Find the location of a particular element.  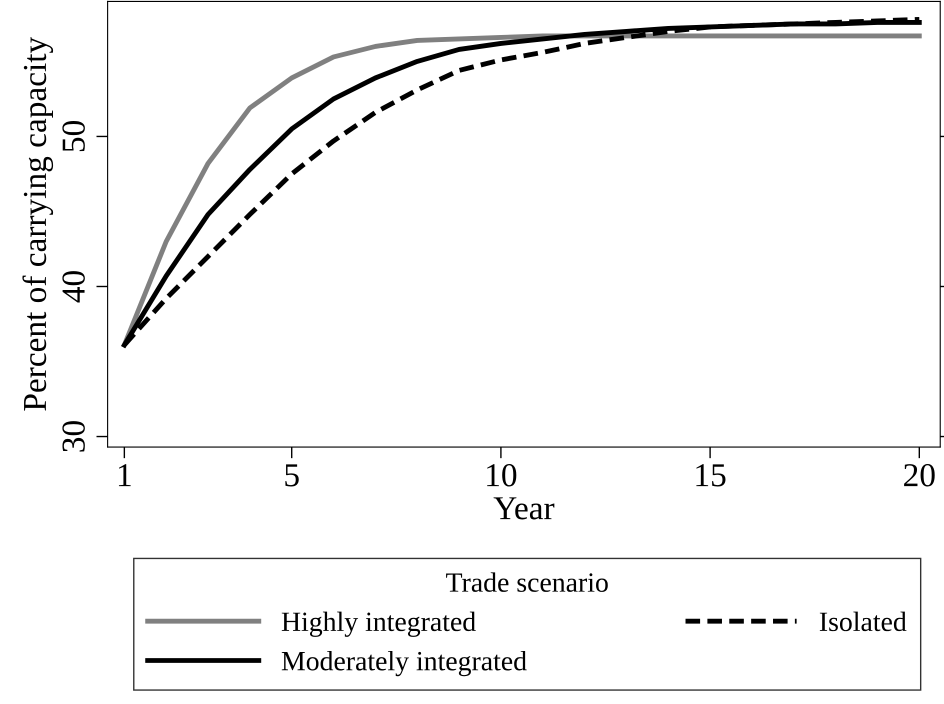

y-tick-label: 50 is located at coordinates (73, 136).